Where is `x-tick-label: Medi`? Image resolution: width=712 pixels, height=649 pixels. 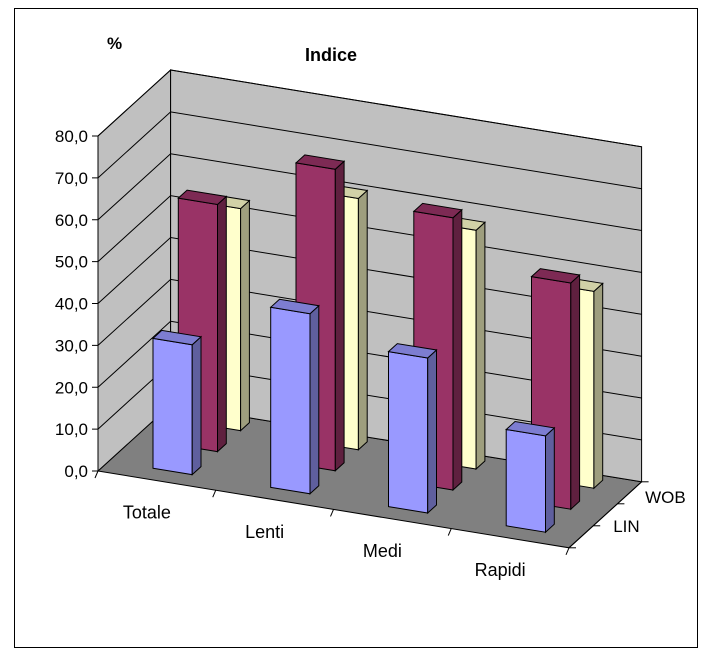 x-tick-label: Medi is located at coordinates (382, 551).